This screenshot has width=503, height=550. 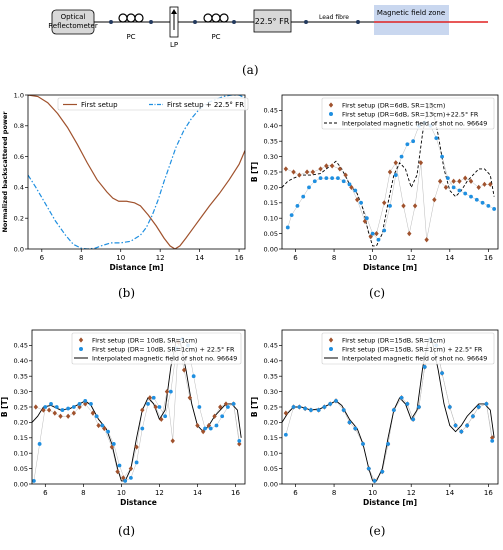 What do you see at coordinates (390, 502) in the screenshot?
I see `x-axis-label: Distance [m]` at bounding box center [390, 502].